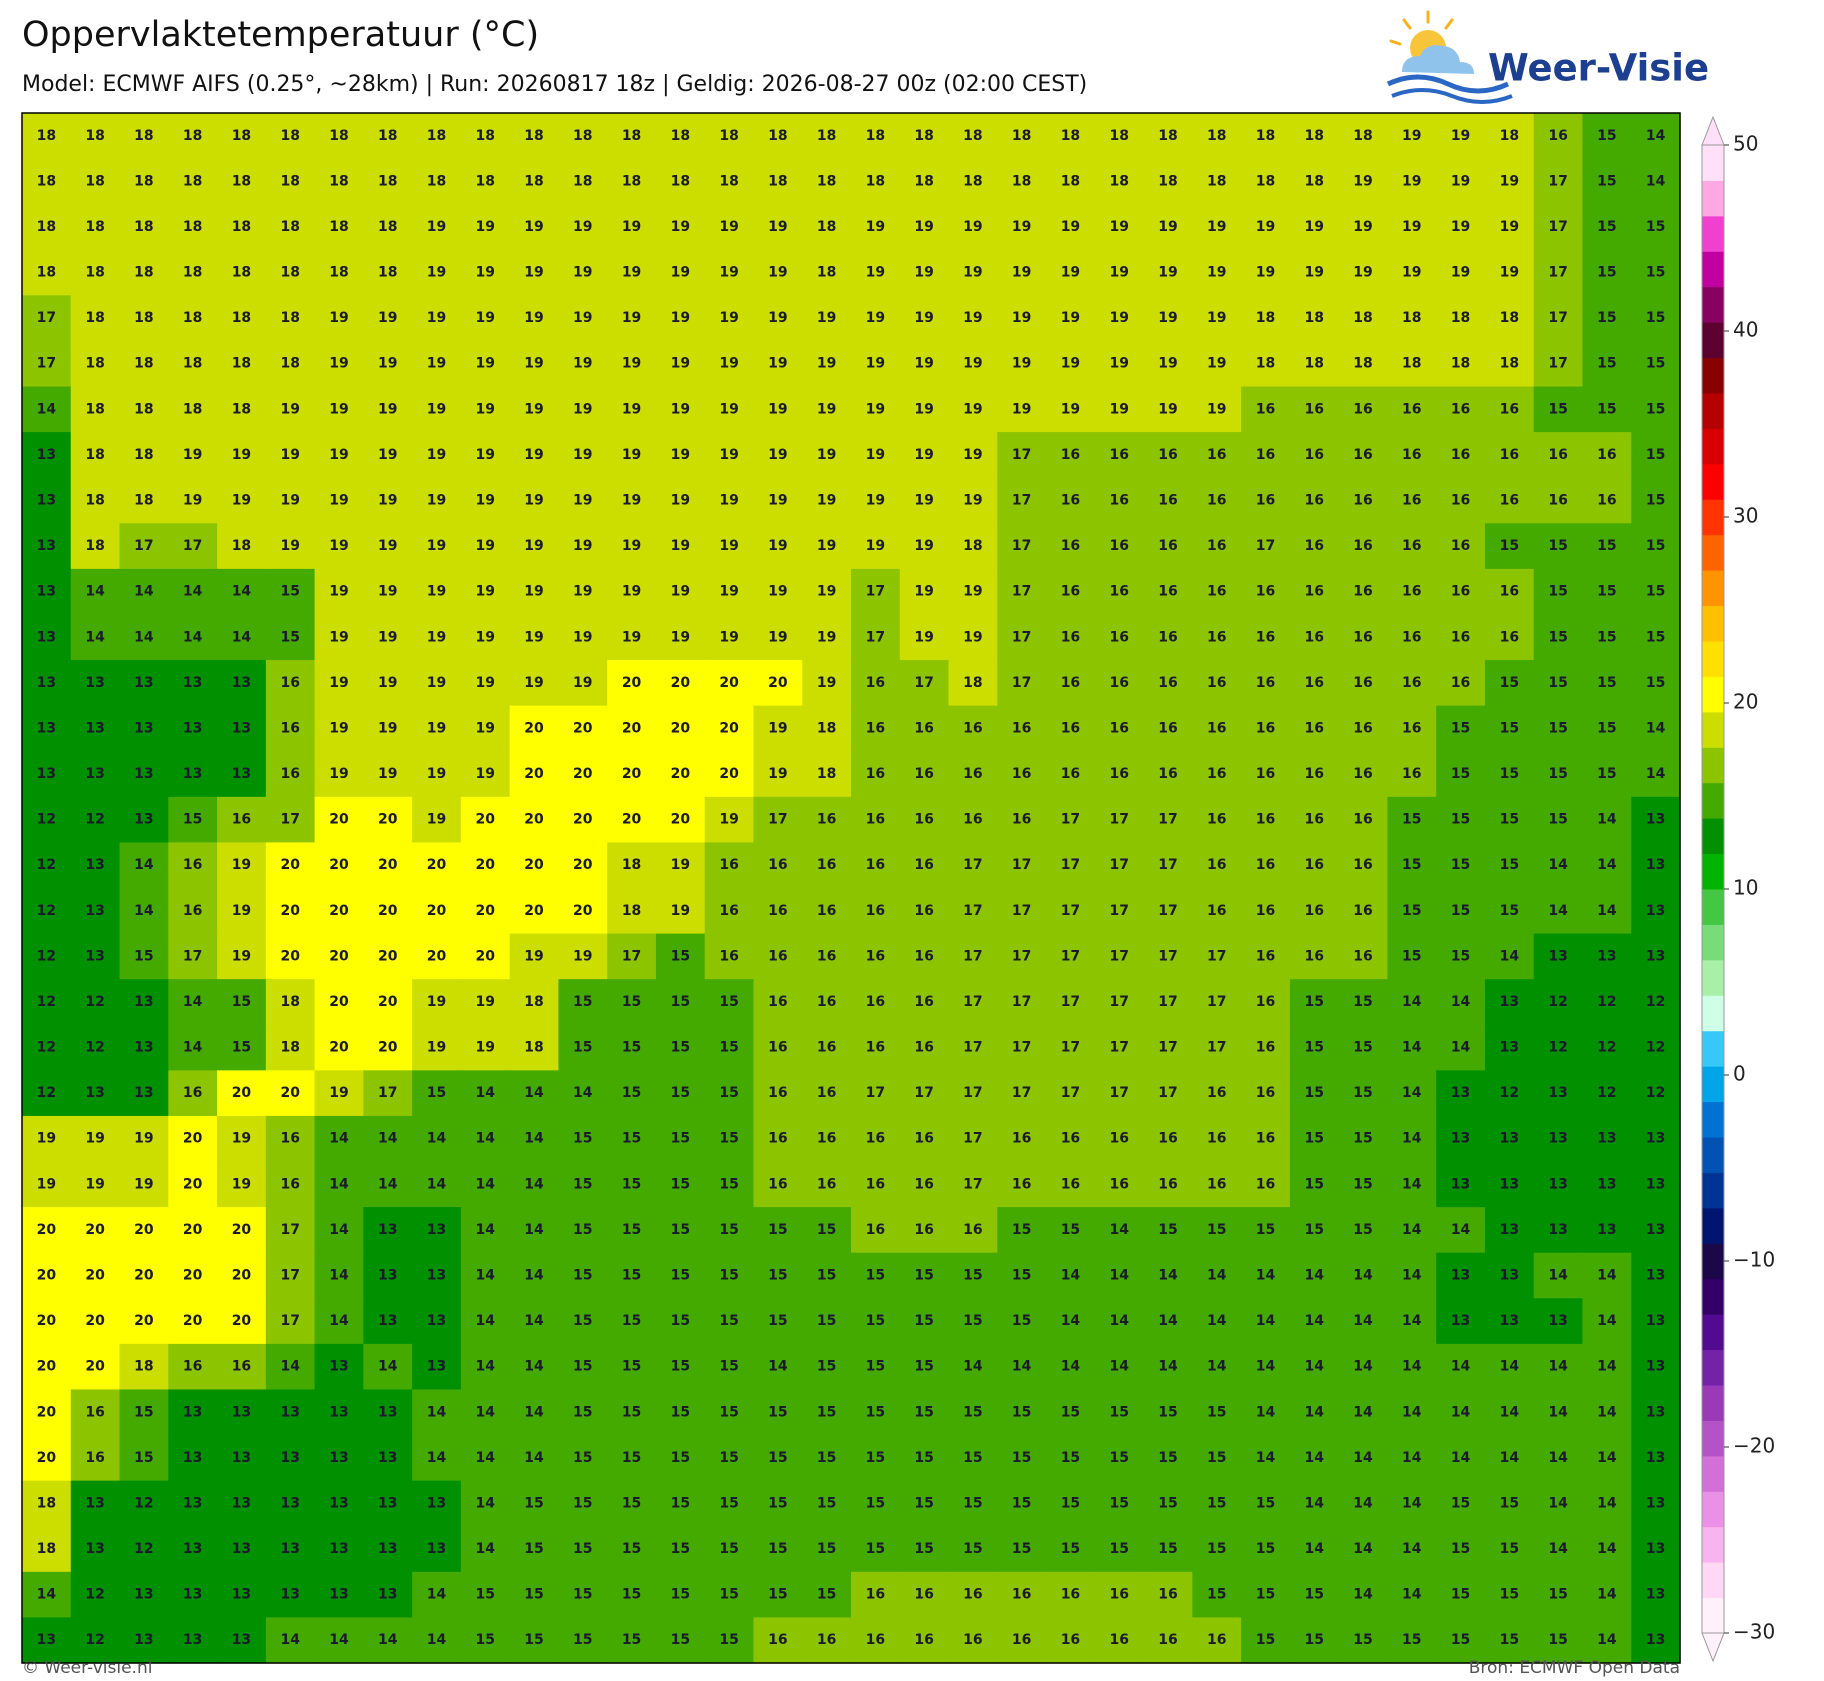 The height and width of the screenshot is (1681, 1824). Describe the element at coordinates (1449, 57) in the screenshot. I see `logo-icon` at that location.